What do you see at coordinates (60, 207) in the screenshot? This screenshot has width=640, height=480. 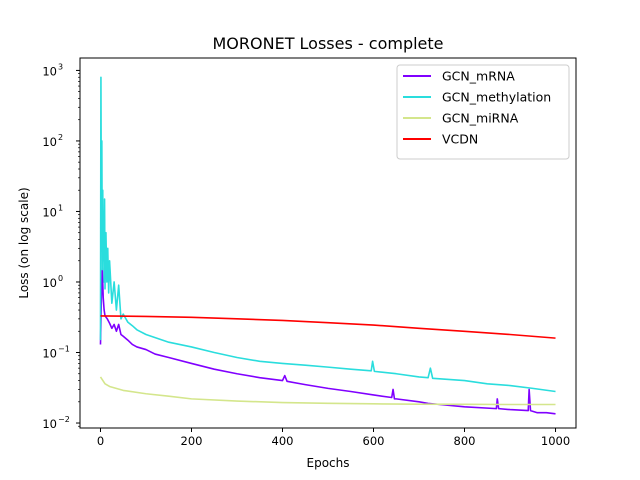 I see `y-tick-exponent: 1` at bounding box center [60, 207].